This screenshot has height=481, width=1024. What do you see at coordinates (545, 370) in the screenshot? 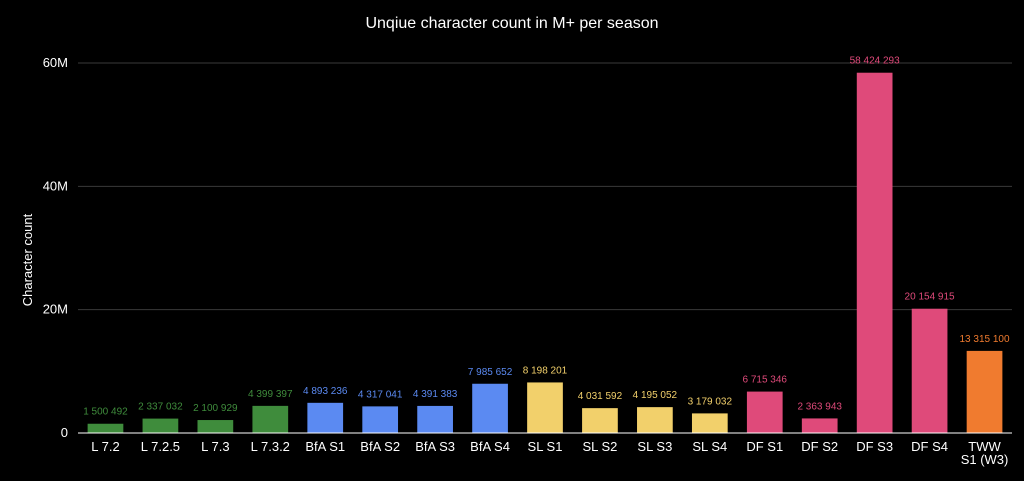
I see `data-label: 8 198 201` at bounding box center [545, 370].